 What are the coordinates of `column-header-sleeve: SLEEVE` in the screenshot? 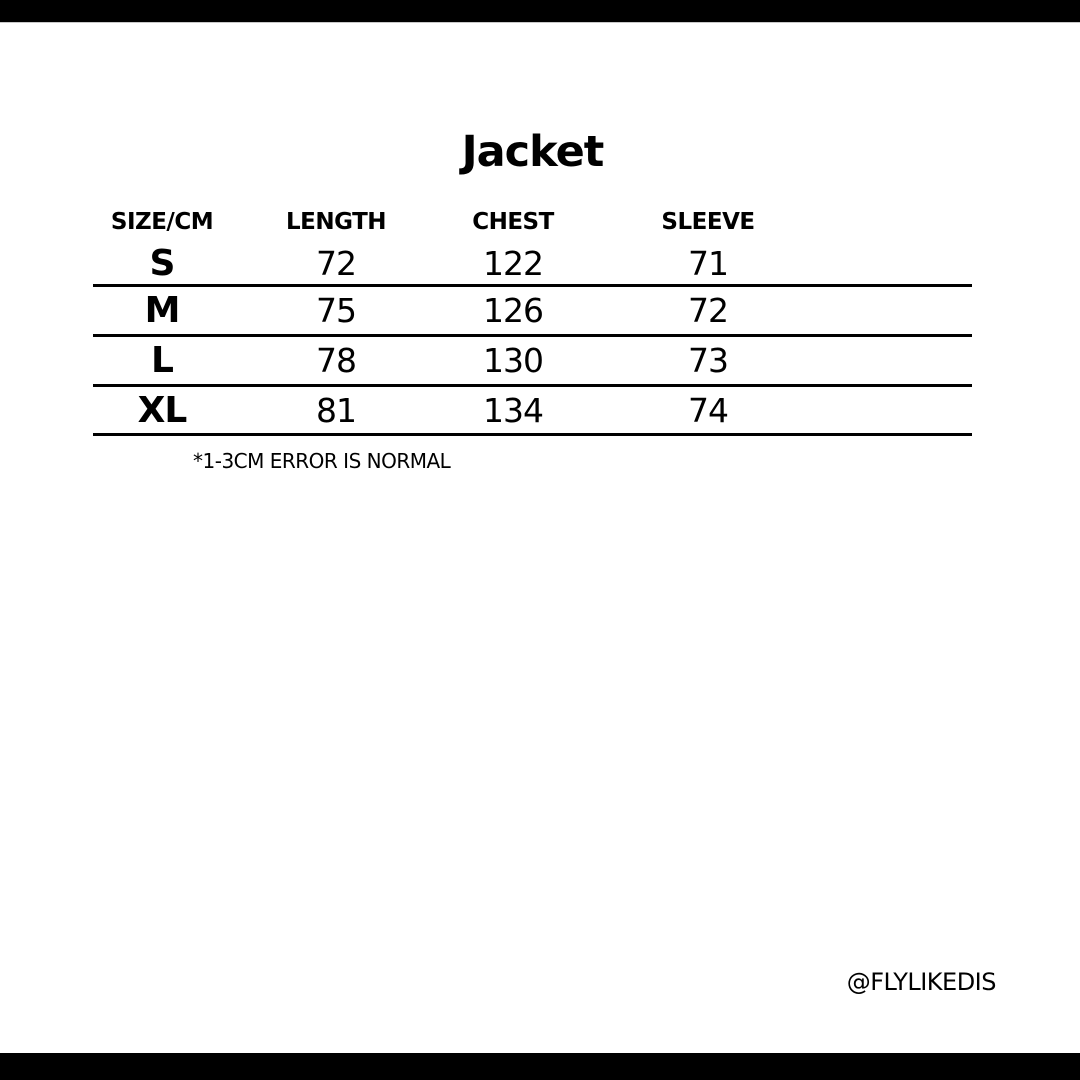 It's located at (708, 222).